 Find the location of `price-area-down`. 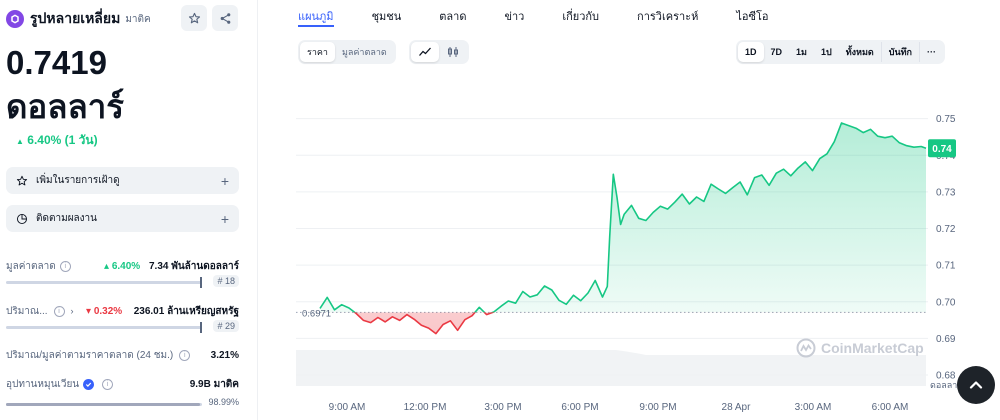

price-area-down is located at coordinates (623, 323).